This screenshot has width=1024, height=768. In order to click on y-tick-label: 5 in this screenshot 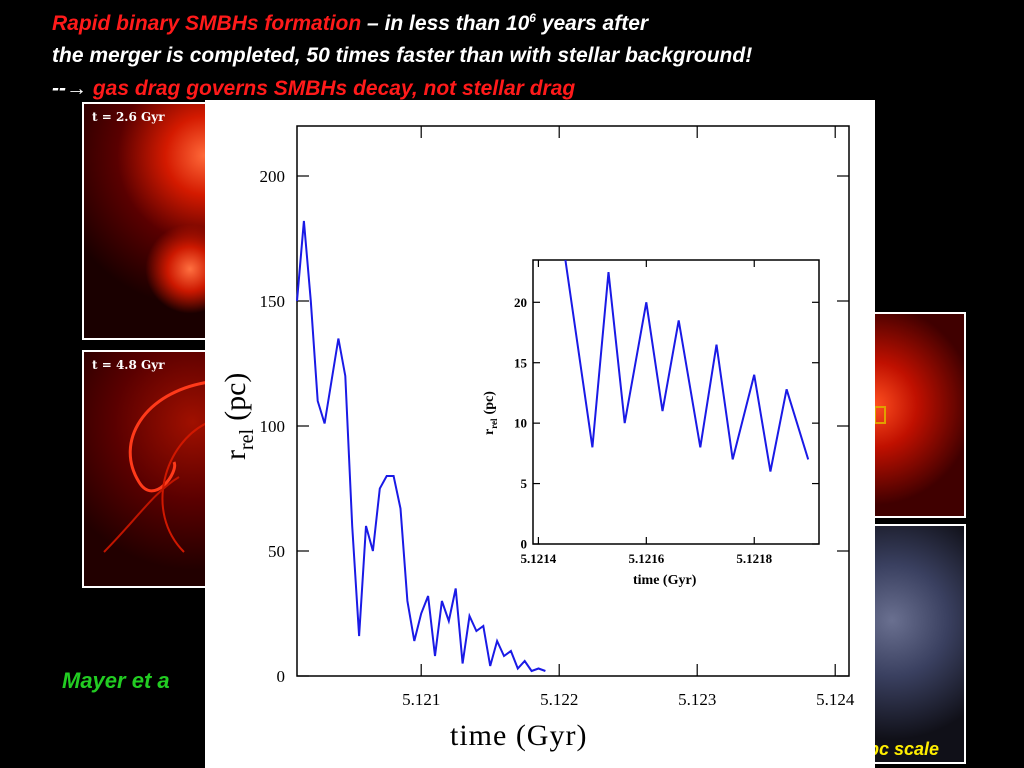, I will do `click(524, 483)`.